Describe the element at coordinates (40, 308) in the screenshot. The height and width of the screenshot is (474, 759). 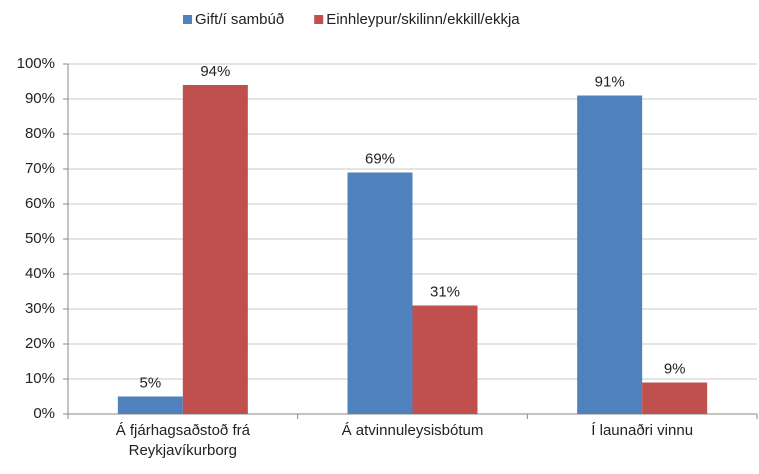
I see `y-tick-label: 30%` at that location.